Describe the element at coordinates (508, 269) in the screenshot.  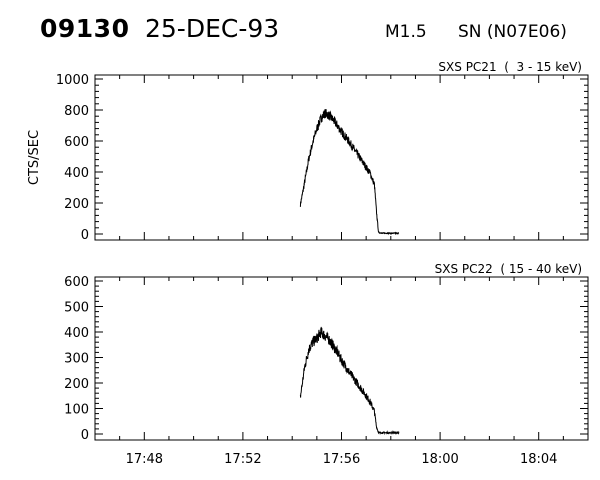
I see `panel-title: SXS PC22 ( 15 - 40 keV)` at that location.